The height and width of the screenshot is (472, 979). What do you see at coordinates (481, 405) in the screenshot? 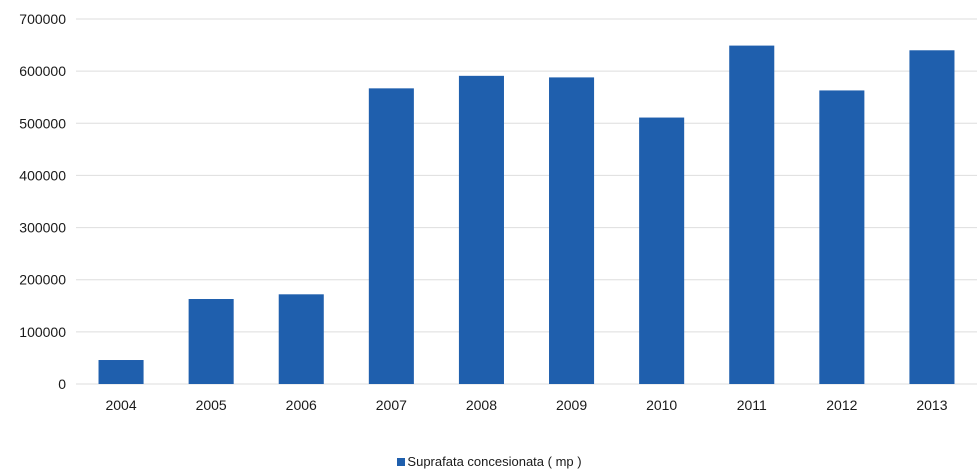
I see `x-tick-label: 2008` at bounding box center [481, 405].